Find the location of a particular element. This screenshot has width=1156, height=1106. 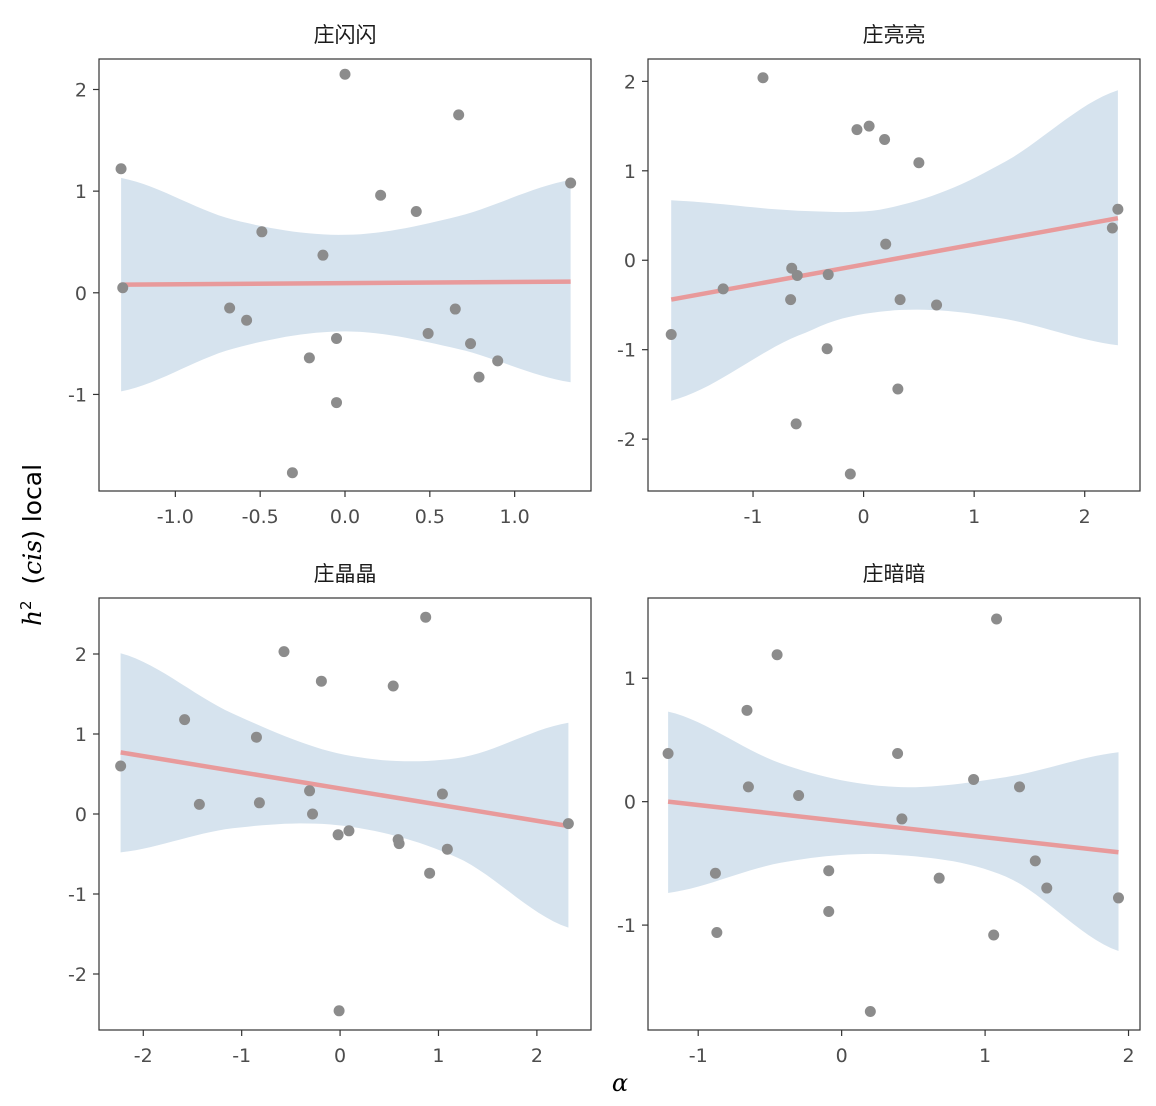

panel-title: 庄暗暗 is located at coordinates (894, 574).